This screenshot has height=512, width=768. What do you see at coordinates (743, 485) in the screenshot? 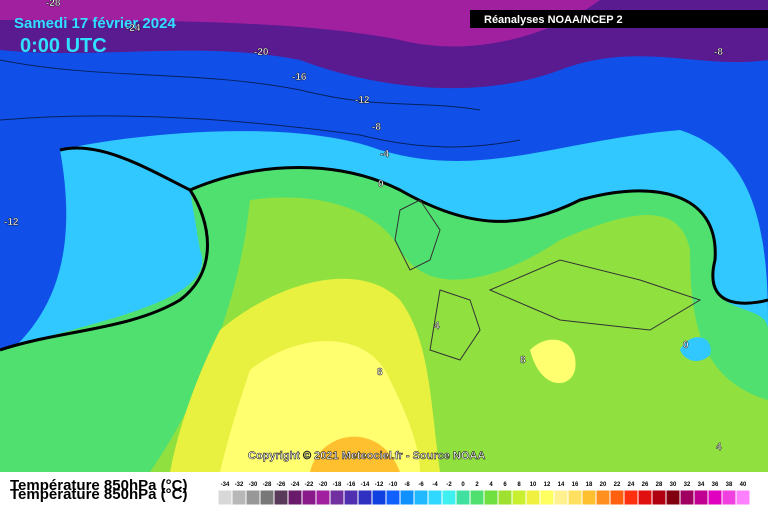
I see `legend-value: 40` at bounding box center [743, 485].